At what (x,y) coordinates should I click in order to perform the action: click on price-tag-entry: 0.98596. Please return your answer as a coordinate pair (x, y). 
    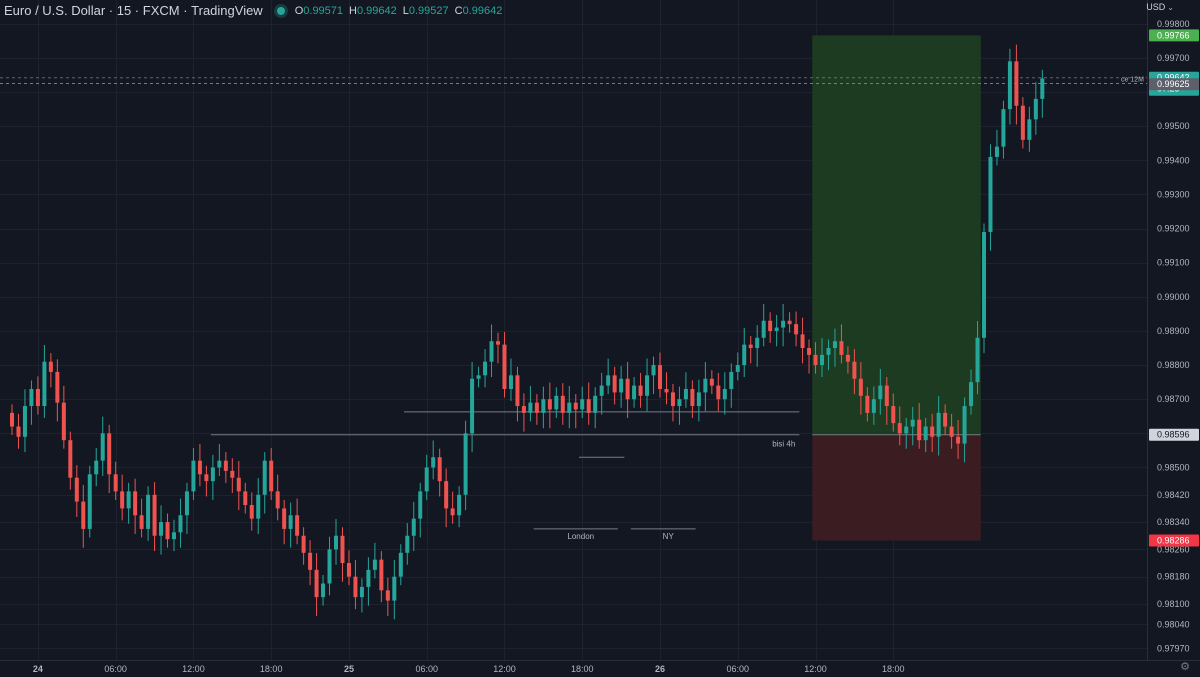
    Looking at the image, I should click on (1173, 435).